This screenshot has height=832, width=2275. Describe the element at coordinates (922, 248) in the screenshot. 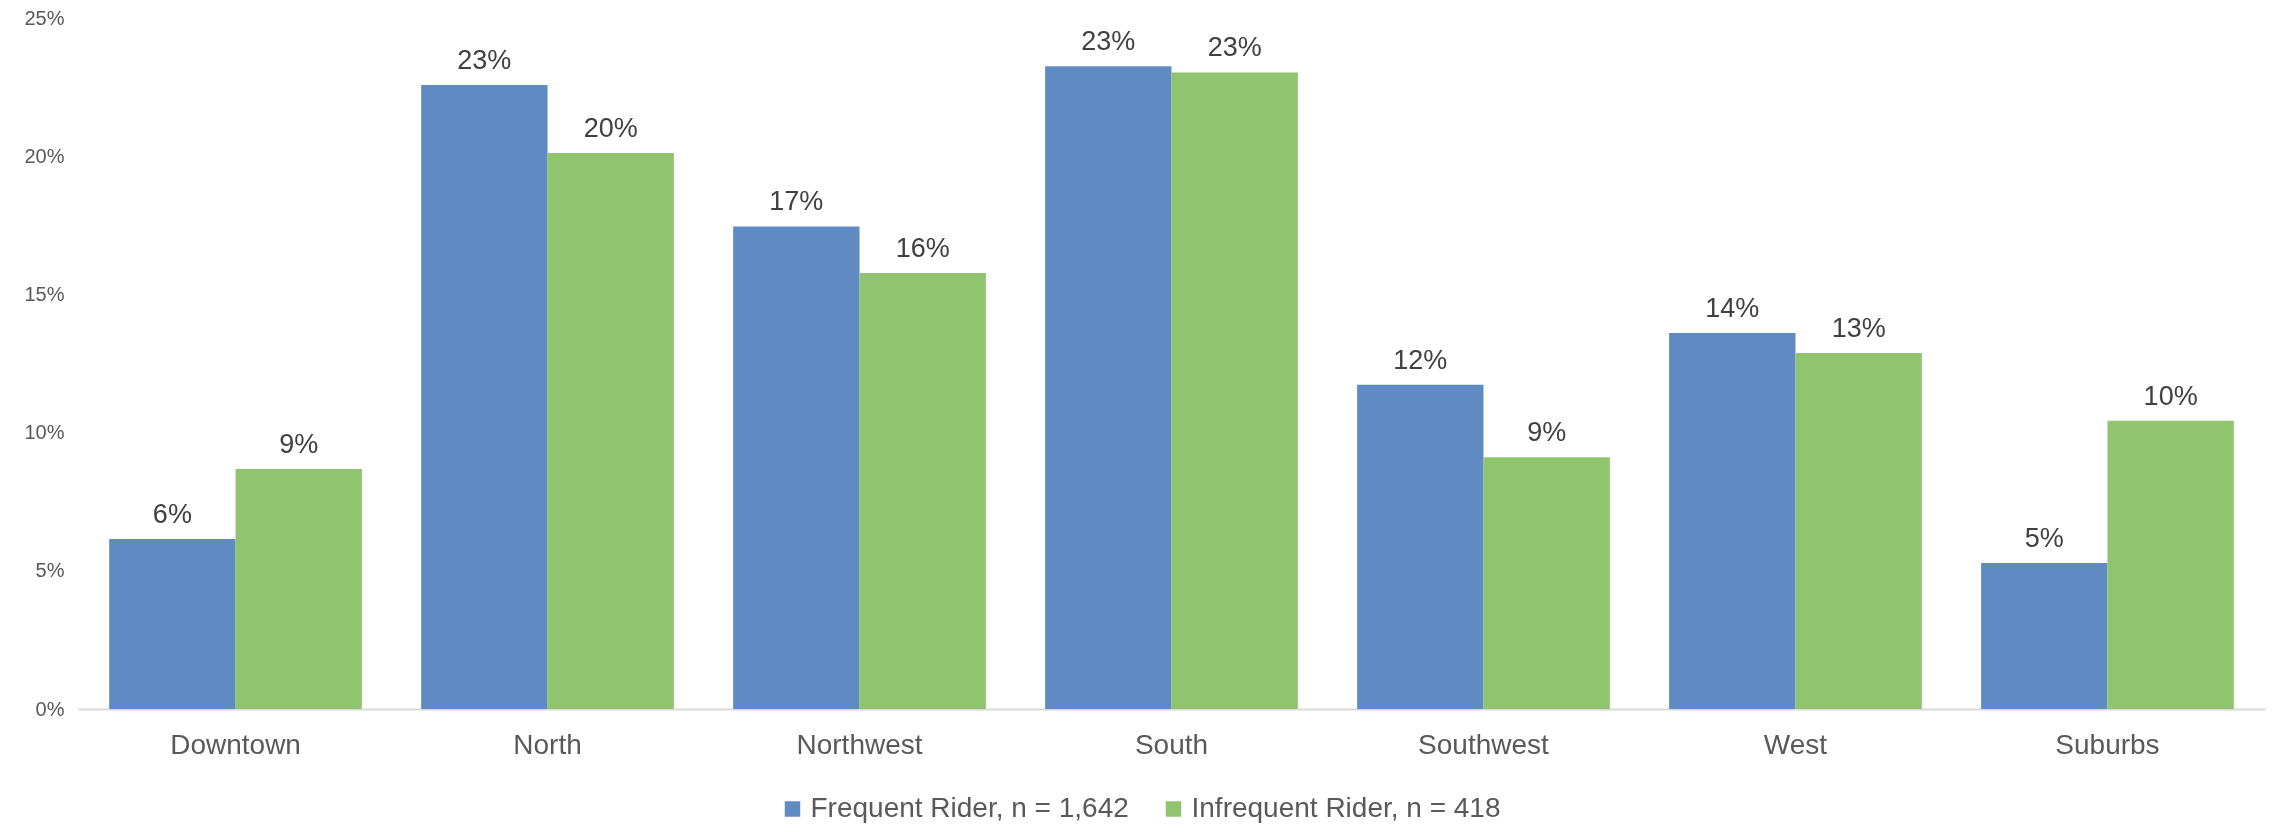

I see `data-label: 16%` at that location.